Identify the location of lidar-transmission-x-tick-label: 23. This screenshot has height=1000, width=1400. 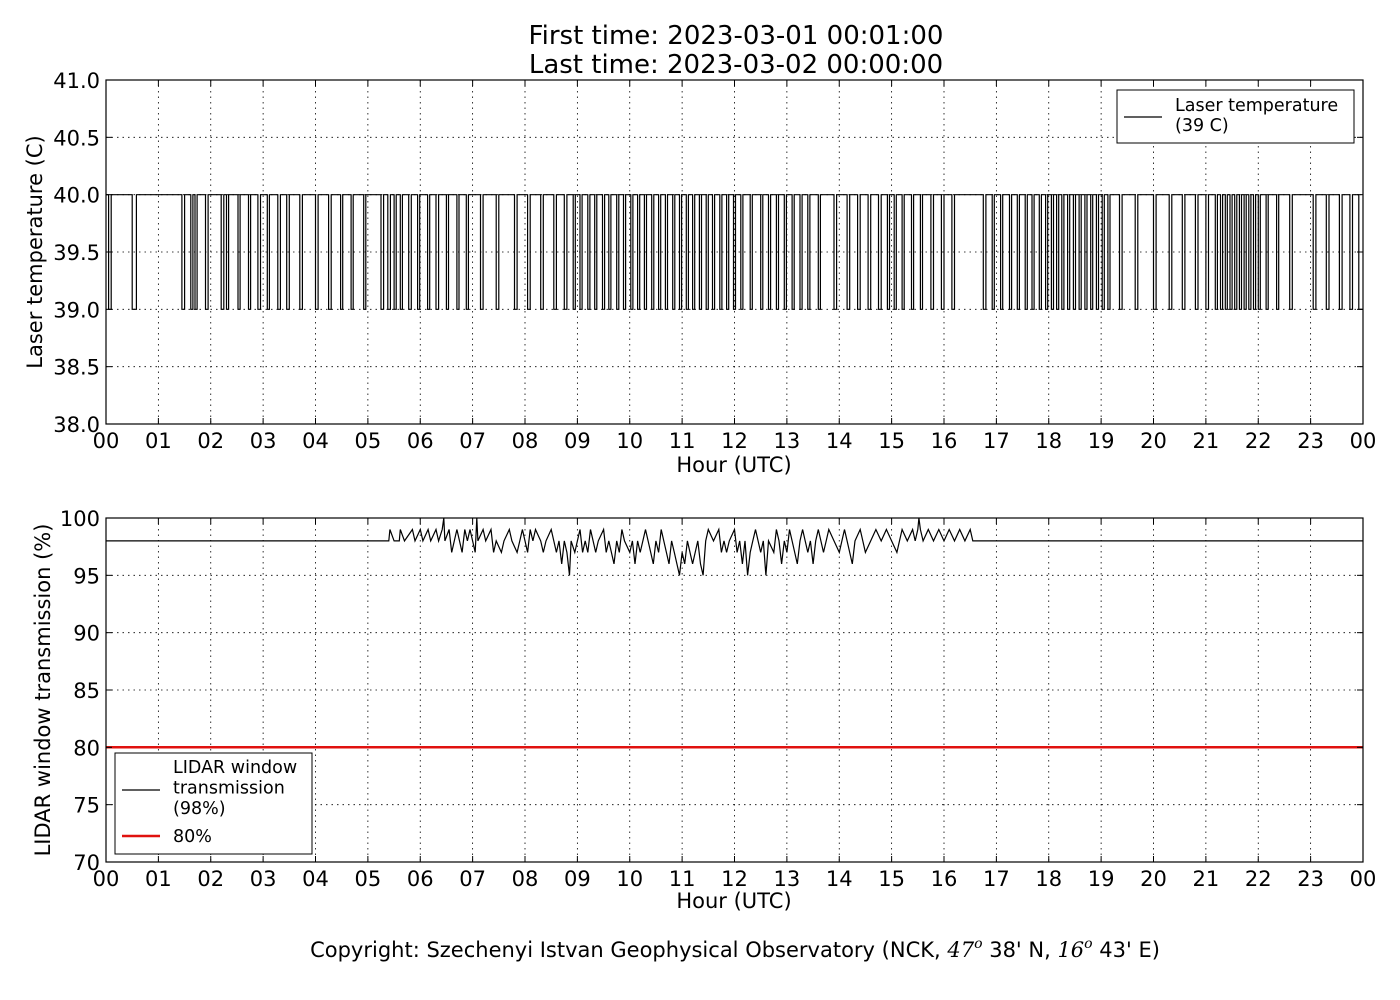
(1310, 879).